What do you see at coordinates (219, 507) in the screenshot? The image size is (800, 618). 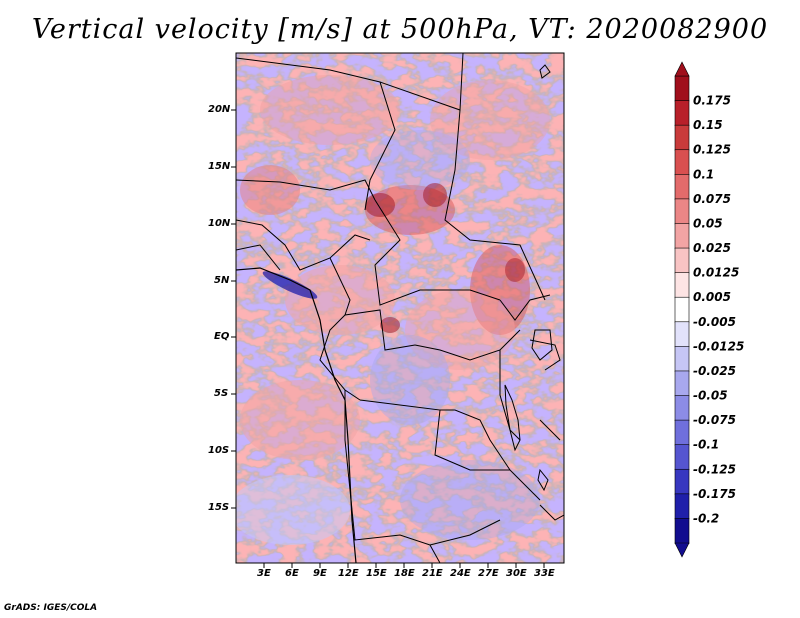 I see `lat-label-15s: 15S` at bounding box center [219, 507].